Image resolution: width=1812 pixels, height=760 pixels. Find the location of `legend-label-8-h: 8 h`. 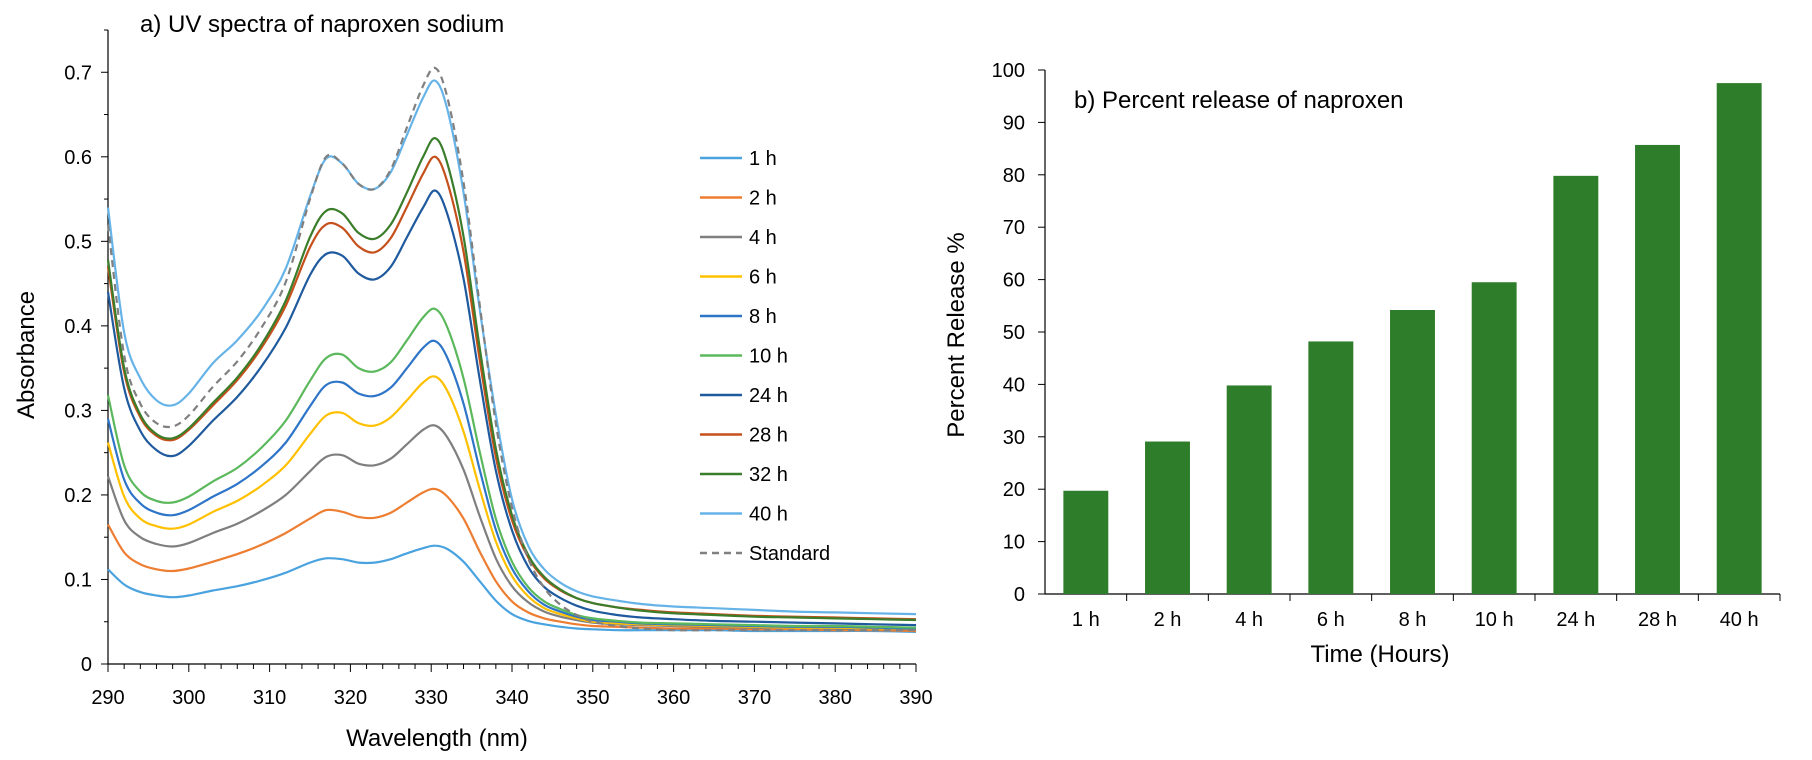

legend-label-8-h: 8 h is located at coordinates (763, 317).